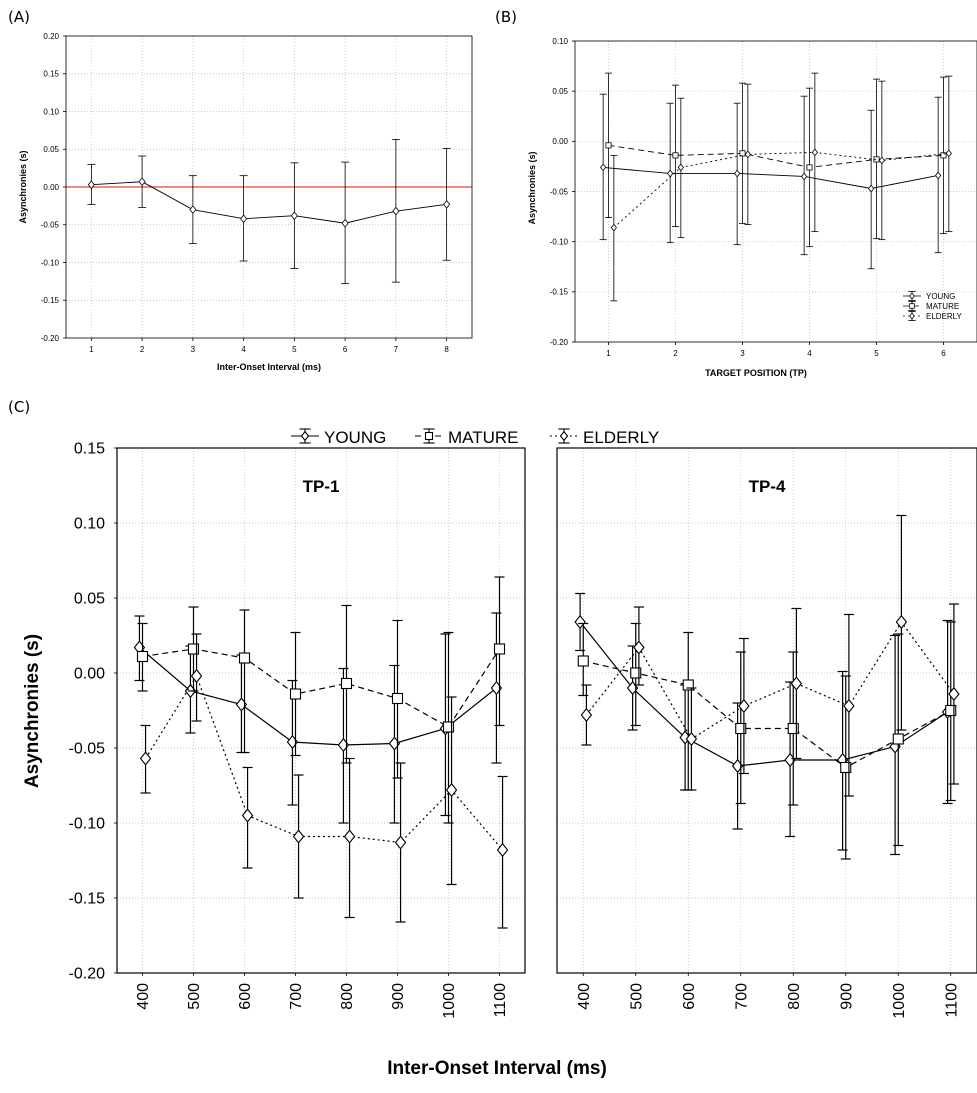 This screenshot has height=1093, width=977. I want to click on chart-a-ytick-label: 0.05, so click(51, 149).